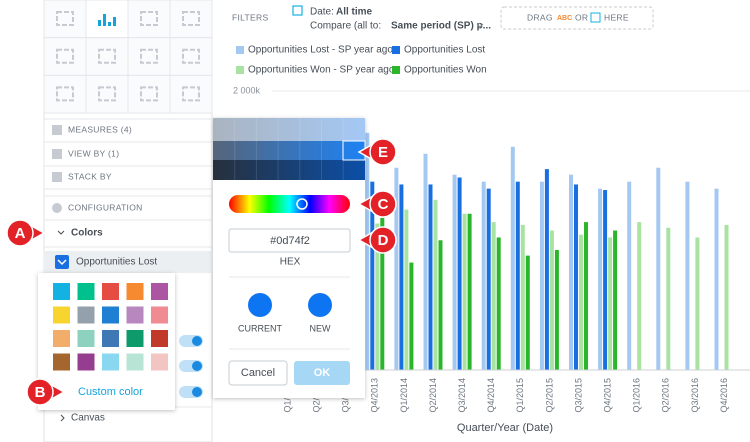  I want to click on configuration-label: CONFIGURATION, so click(105, 207).